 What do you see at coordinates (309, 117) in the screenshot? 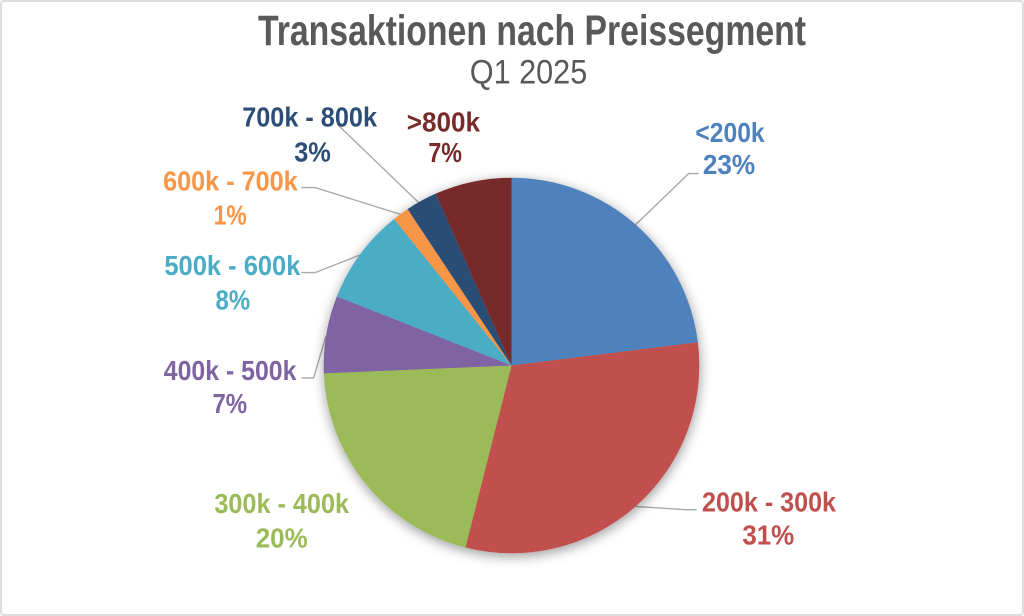
I see `svg-text: 700k - 800k` at bounding box center [309, 117].